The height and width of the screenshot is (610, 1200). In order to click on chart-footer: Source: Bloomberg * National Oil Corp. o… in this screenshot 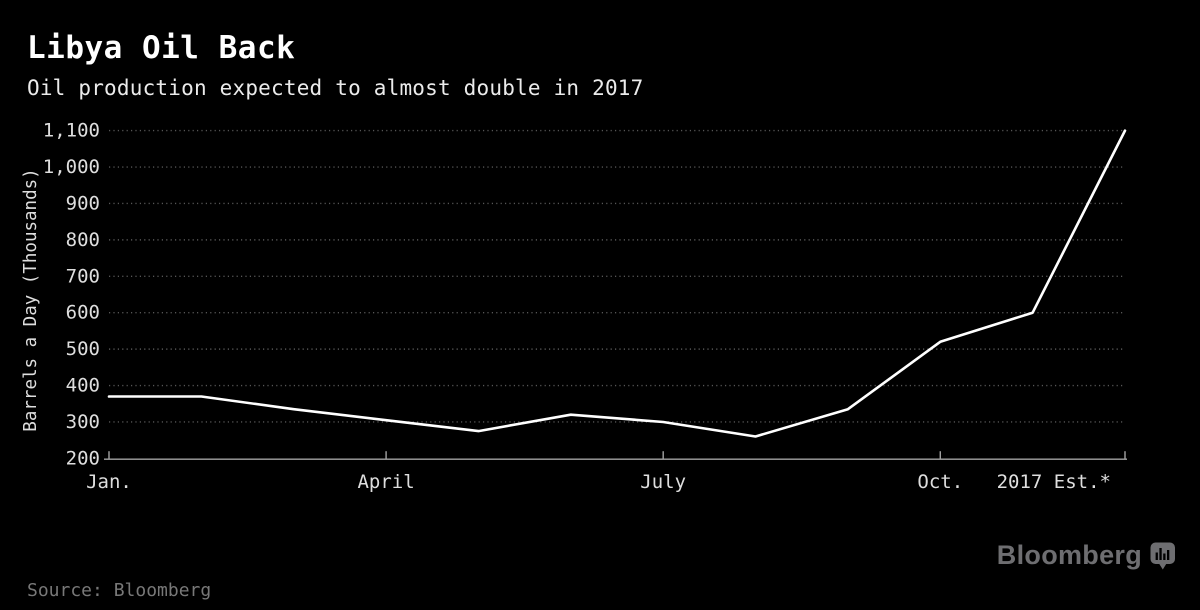, I will do `click(601, 570)`.